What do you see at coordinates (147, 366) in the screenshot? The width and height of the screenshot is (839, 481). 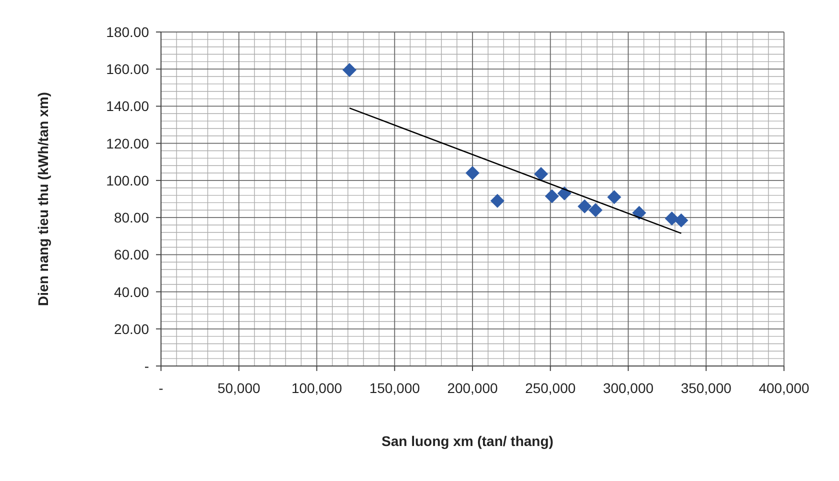 I see `y-tick-label: -` at bounding box center [147, 366].